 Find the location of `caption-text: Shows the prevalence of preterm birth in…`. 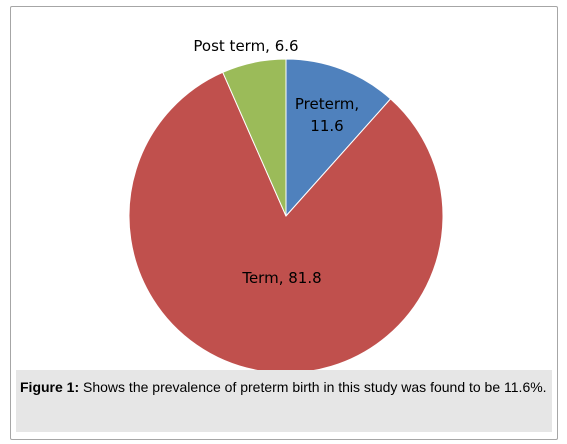

caption-text: Shows the prevalence of preterm birth in… is located at coordinates (313, 387).